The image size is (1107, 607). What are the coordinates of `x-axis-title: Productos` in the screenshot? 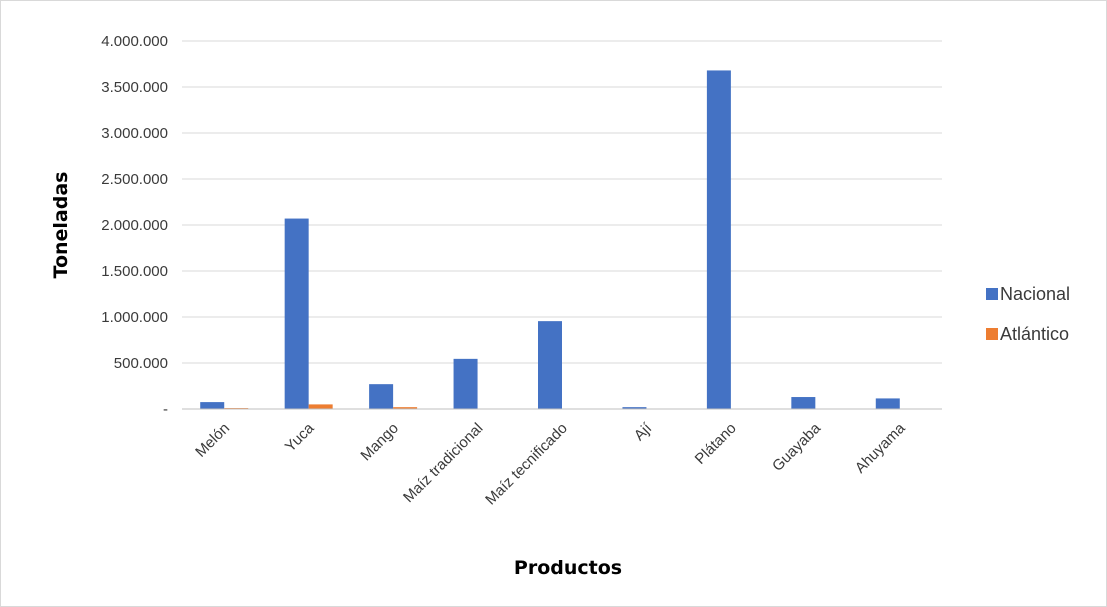 It's located at (568, 568).